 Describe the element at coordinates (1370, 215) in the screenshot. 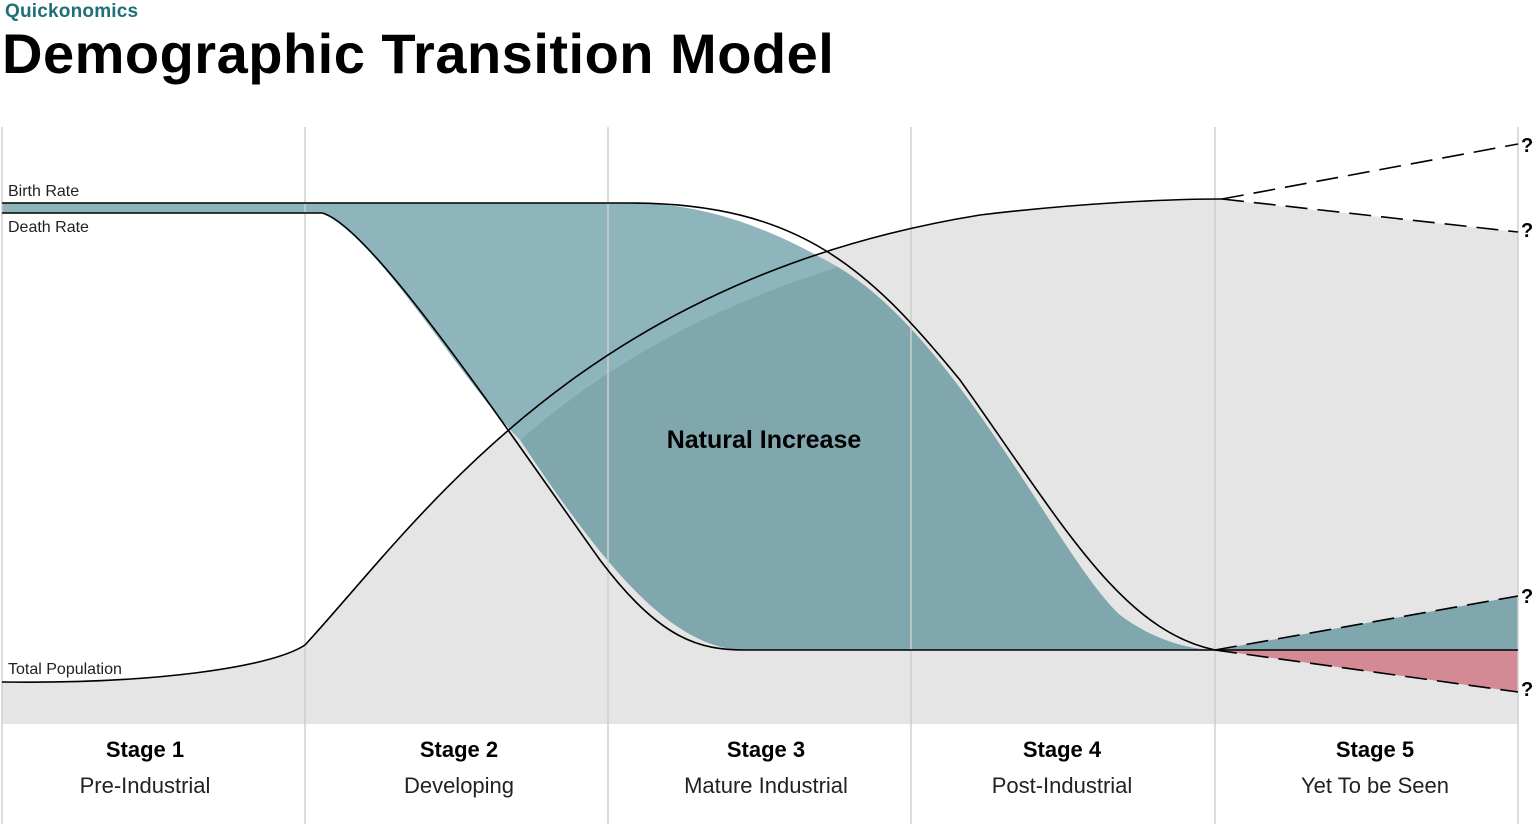

I see `population-projection-down` at that location.